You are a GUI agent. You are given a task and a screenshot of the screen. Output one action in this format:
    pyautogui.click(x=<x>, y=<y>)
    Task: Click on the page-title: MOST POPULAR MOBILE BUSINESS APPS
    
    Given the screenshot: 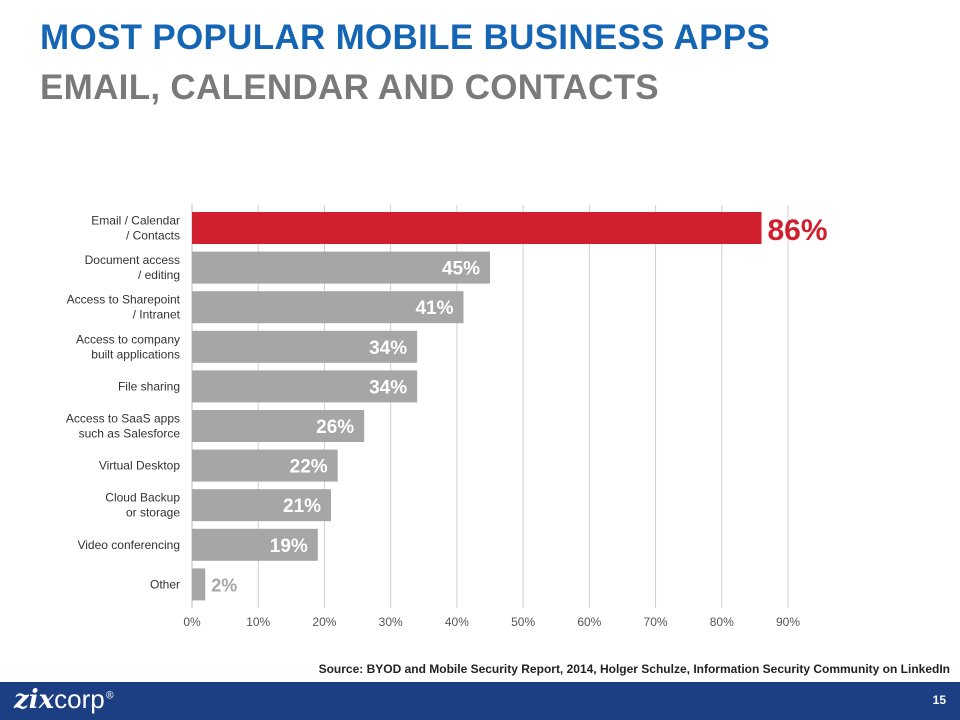 What is the action you would take?
    pyautogui.click(x=405, y=37)
    